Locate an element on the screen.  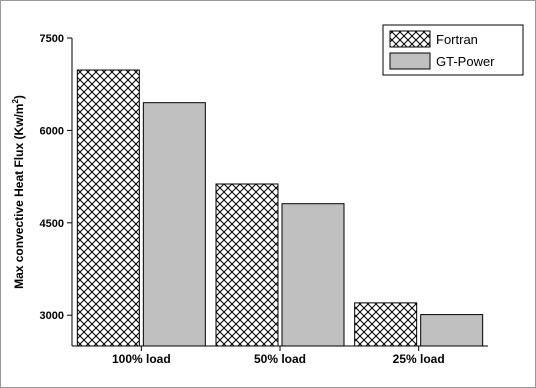
y-axis-label-main: Max convective Heat Flux (Kw/m is located at coordinates (19, 196).